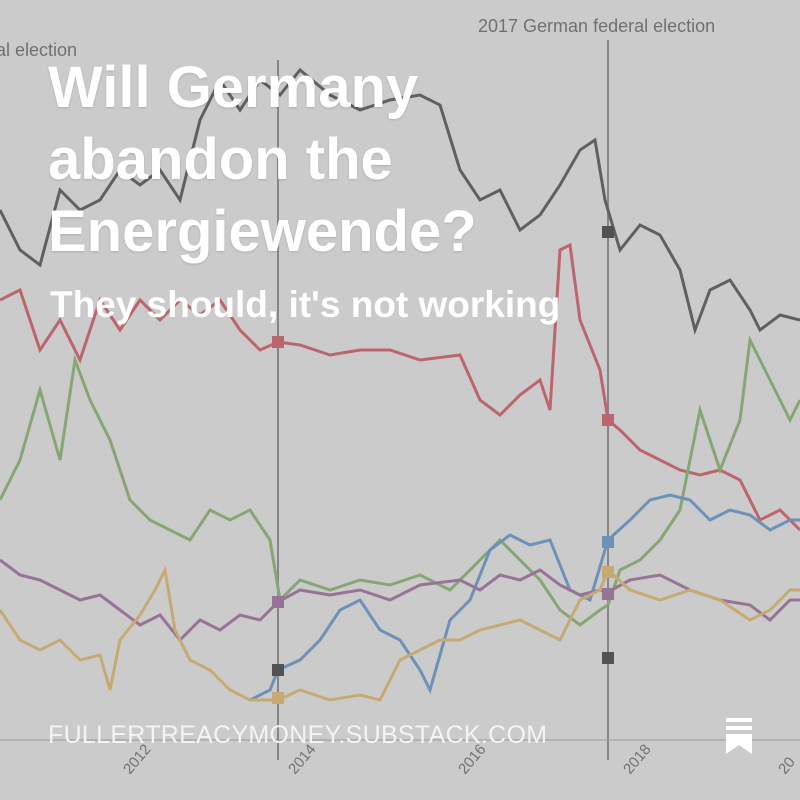  I want to click on marker-blue-2017, so click(608, 542).